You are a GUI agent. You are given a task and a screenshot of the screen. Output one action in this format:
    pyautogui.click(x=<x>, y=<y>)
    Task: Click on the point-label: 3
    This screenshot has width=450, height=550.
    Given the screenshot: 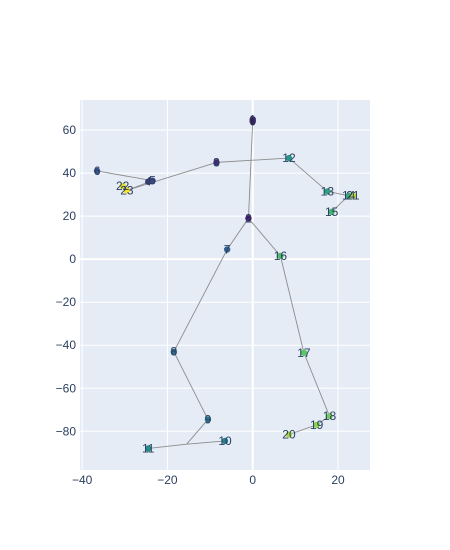 What is the action you would take?
    pyautogui.click(x=216, y=162)
    